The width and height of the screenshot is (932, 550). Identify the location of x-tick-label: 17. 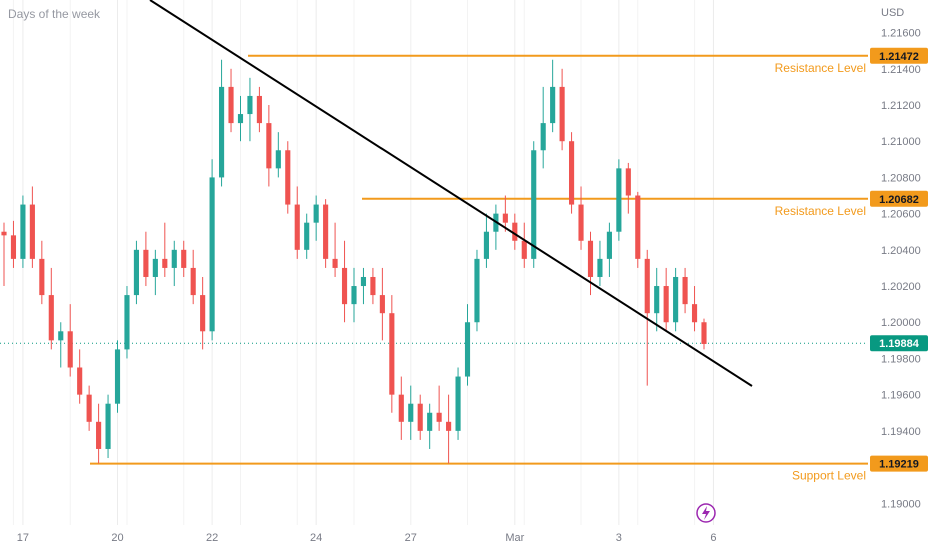
(23, 538).